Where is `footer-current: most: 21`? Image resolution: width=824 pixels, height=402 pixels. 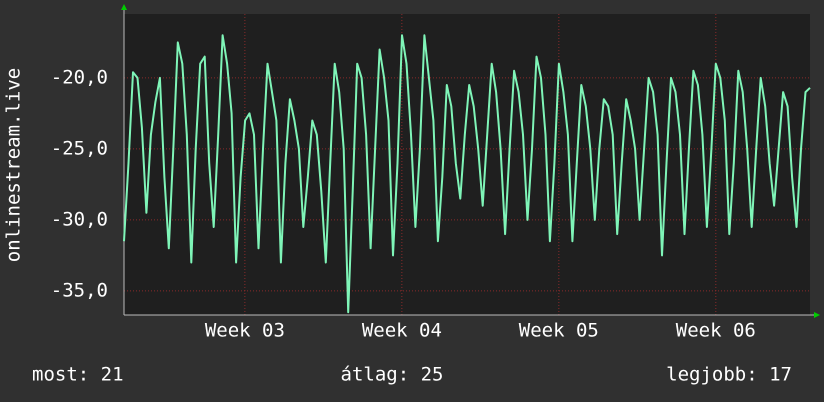 footer-current: most: 21 is located at coordinates (78, 375).